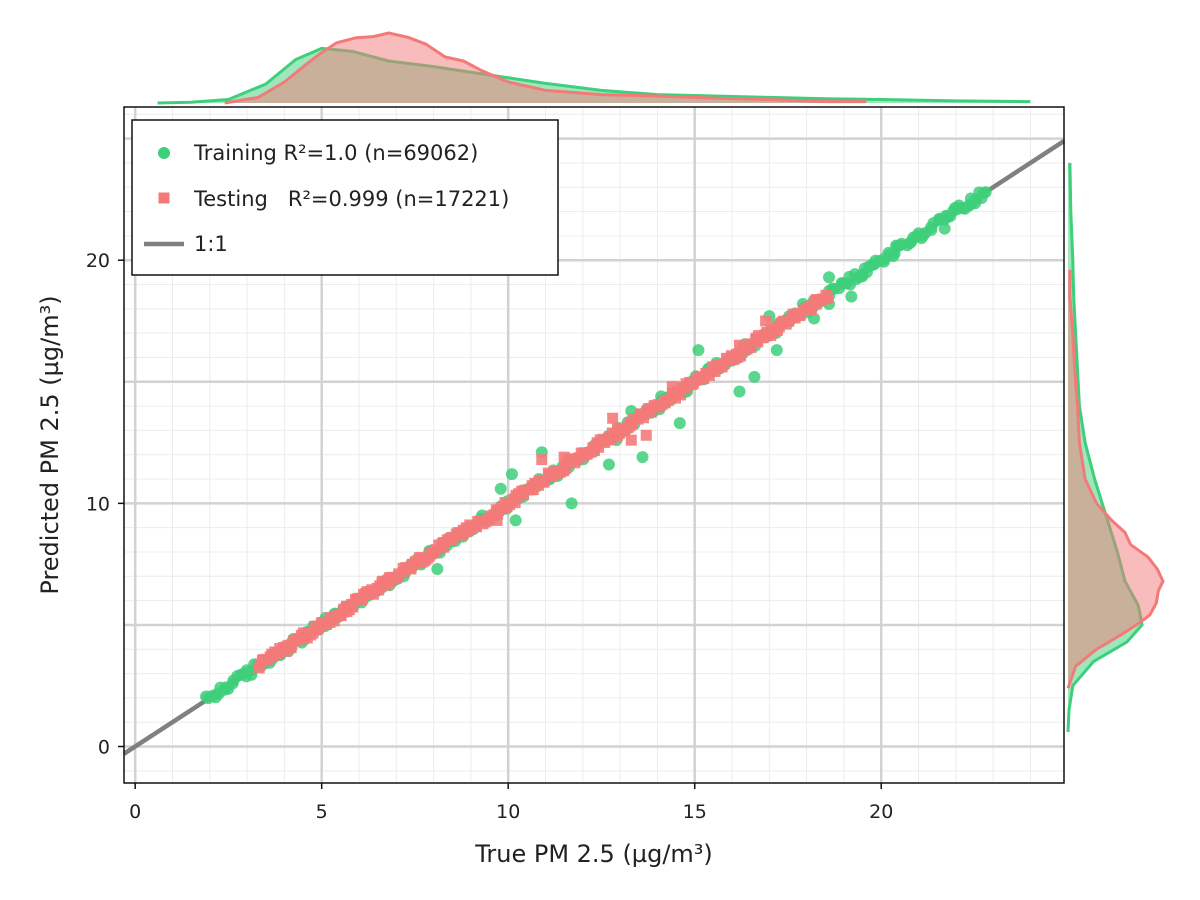 The image size is (1200, 900). Describe the element at coordinates (104, 748) in the screenshot. I see `y-tick-label: 0` at that location.